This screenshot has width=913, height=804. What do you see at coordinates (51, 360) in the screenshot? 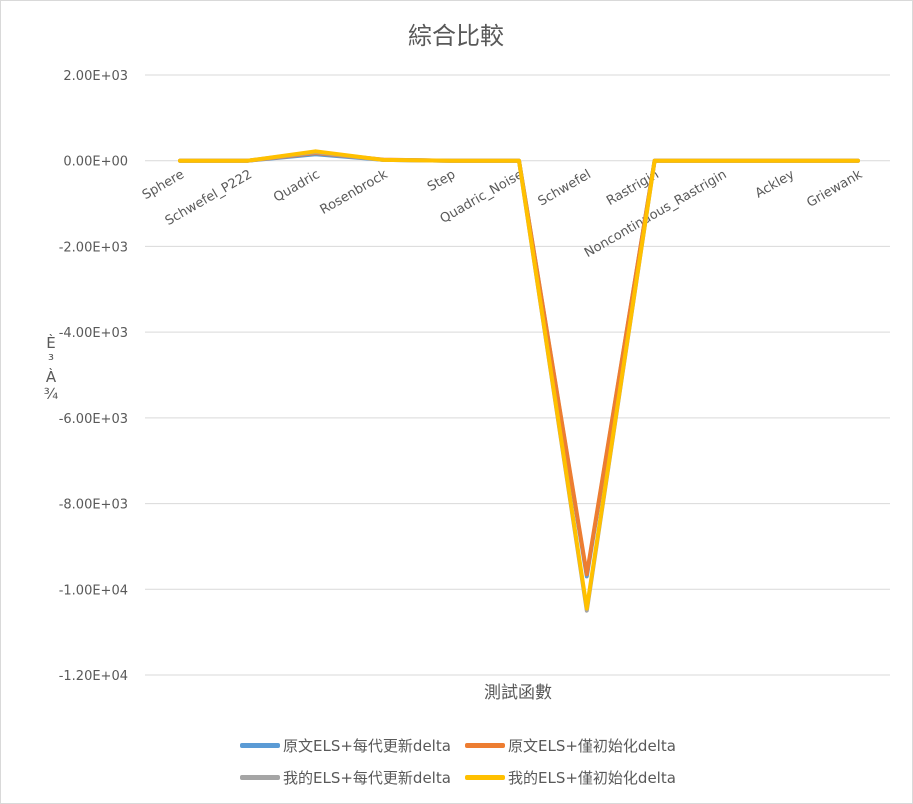
I see `y-axis-title-char: ³` at bounding box center [51, 360].